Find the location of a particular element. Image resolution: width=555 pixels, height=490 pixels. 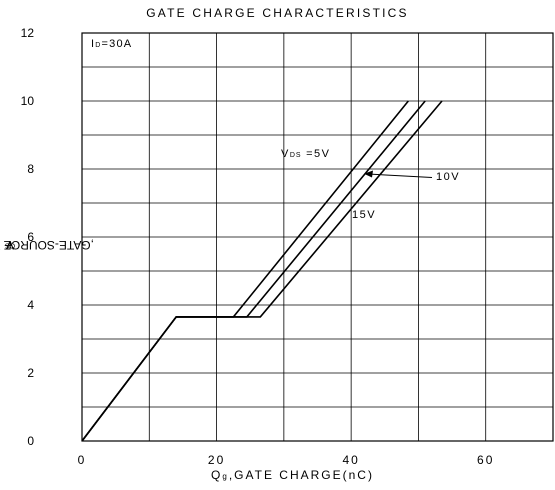

xlabel-sub: g is located at coordinates (225, 476).